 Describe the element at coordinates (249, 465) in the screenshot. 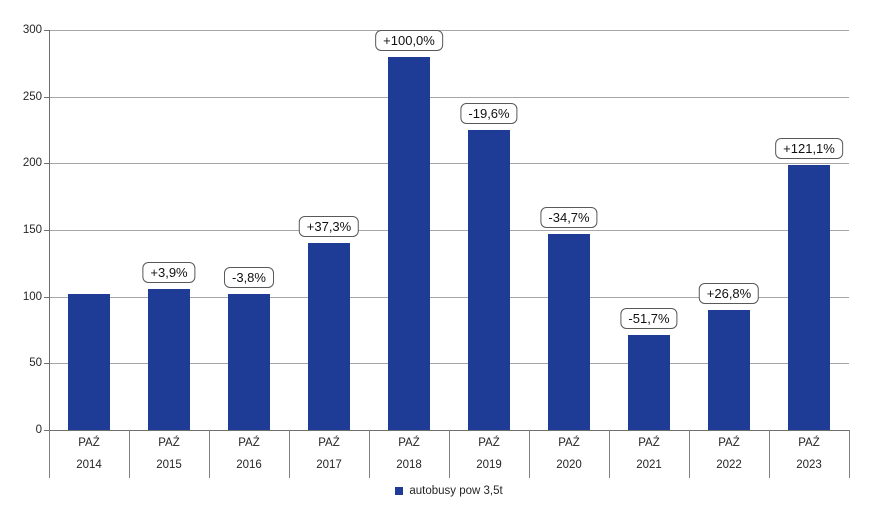

I see `x-category-year: 2016` at that location.